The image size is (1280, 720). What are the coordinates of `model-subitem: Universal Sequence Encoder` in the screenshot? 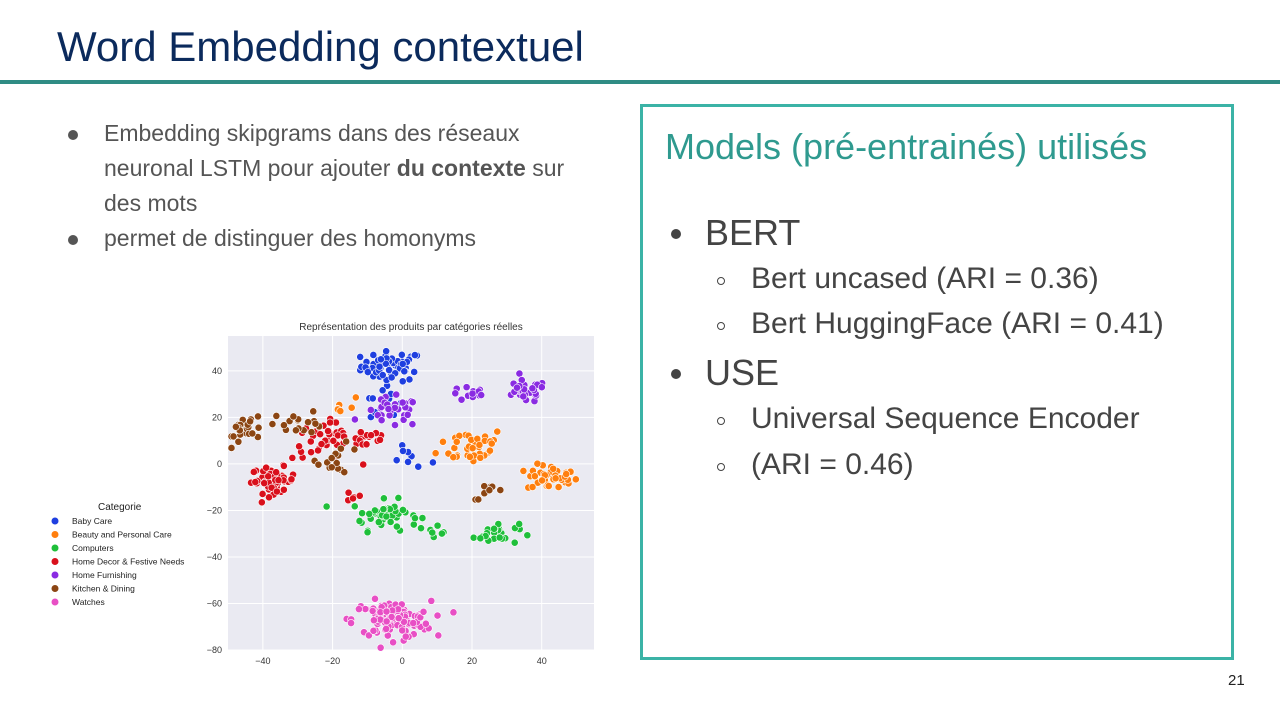 It's located at (927, 419).